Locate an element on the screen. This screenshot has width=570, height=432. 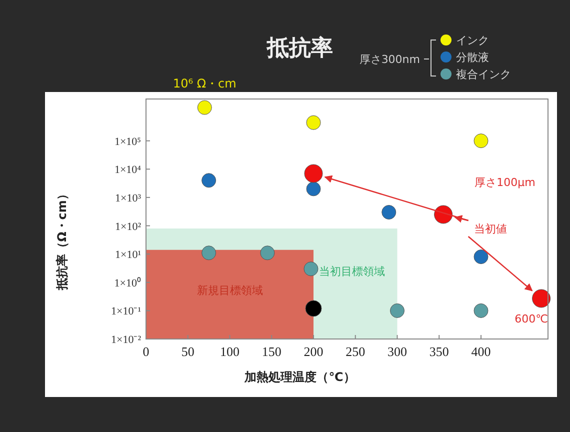
y-tick-label: 1×10⁵ is located at coordinates (128, 142).